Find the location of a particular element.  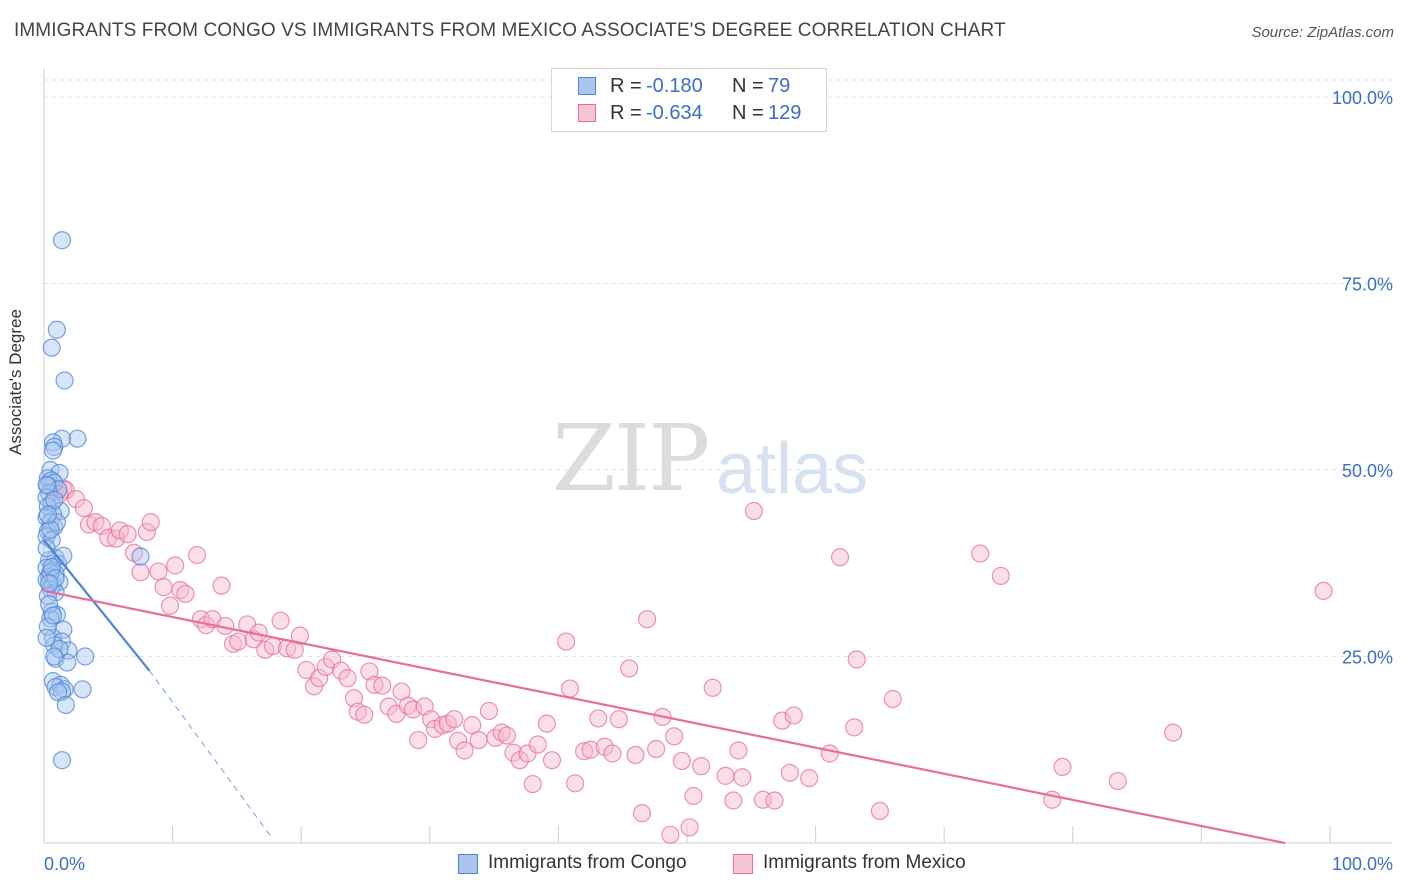

n-value: 79 is located at coordinates (779, 86).